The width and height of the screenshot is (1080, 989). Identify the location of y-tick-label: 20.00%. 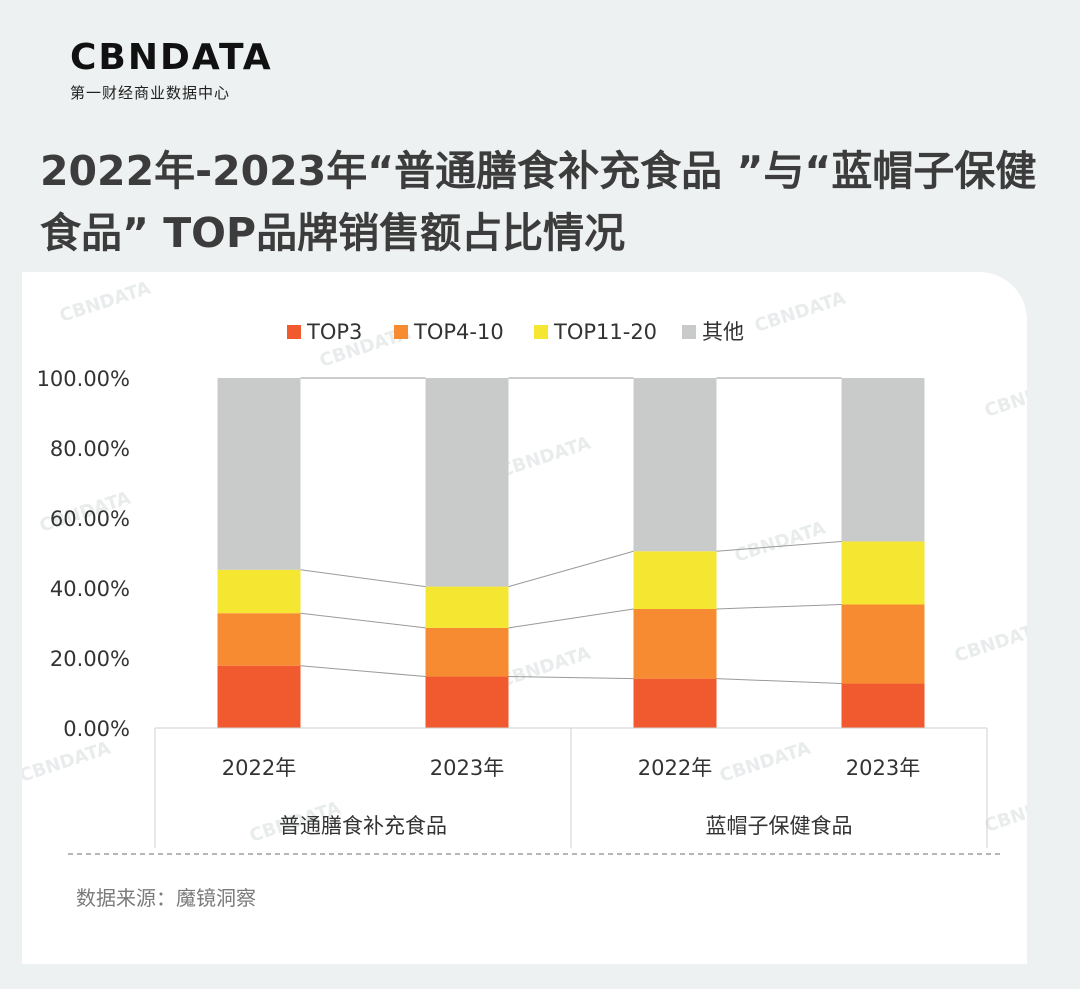
(90, 659).